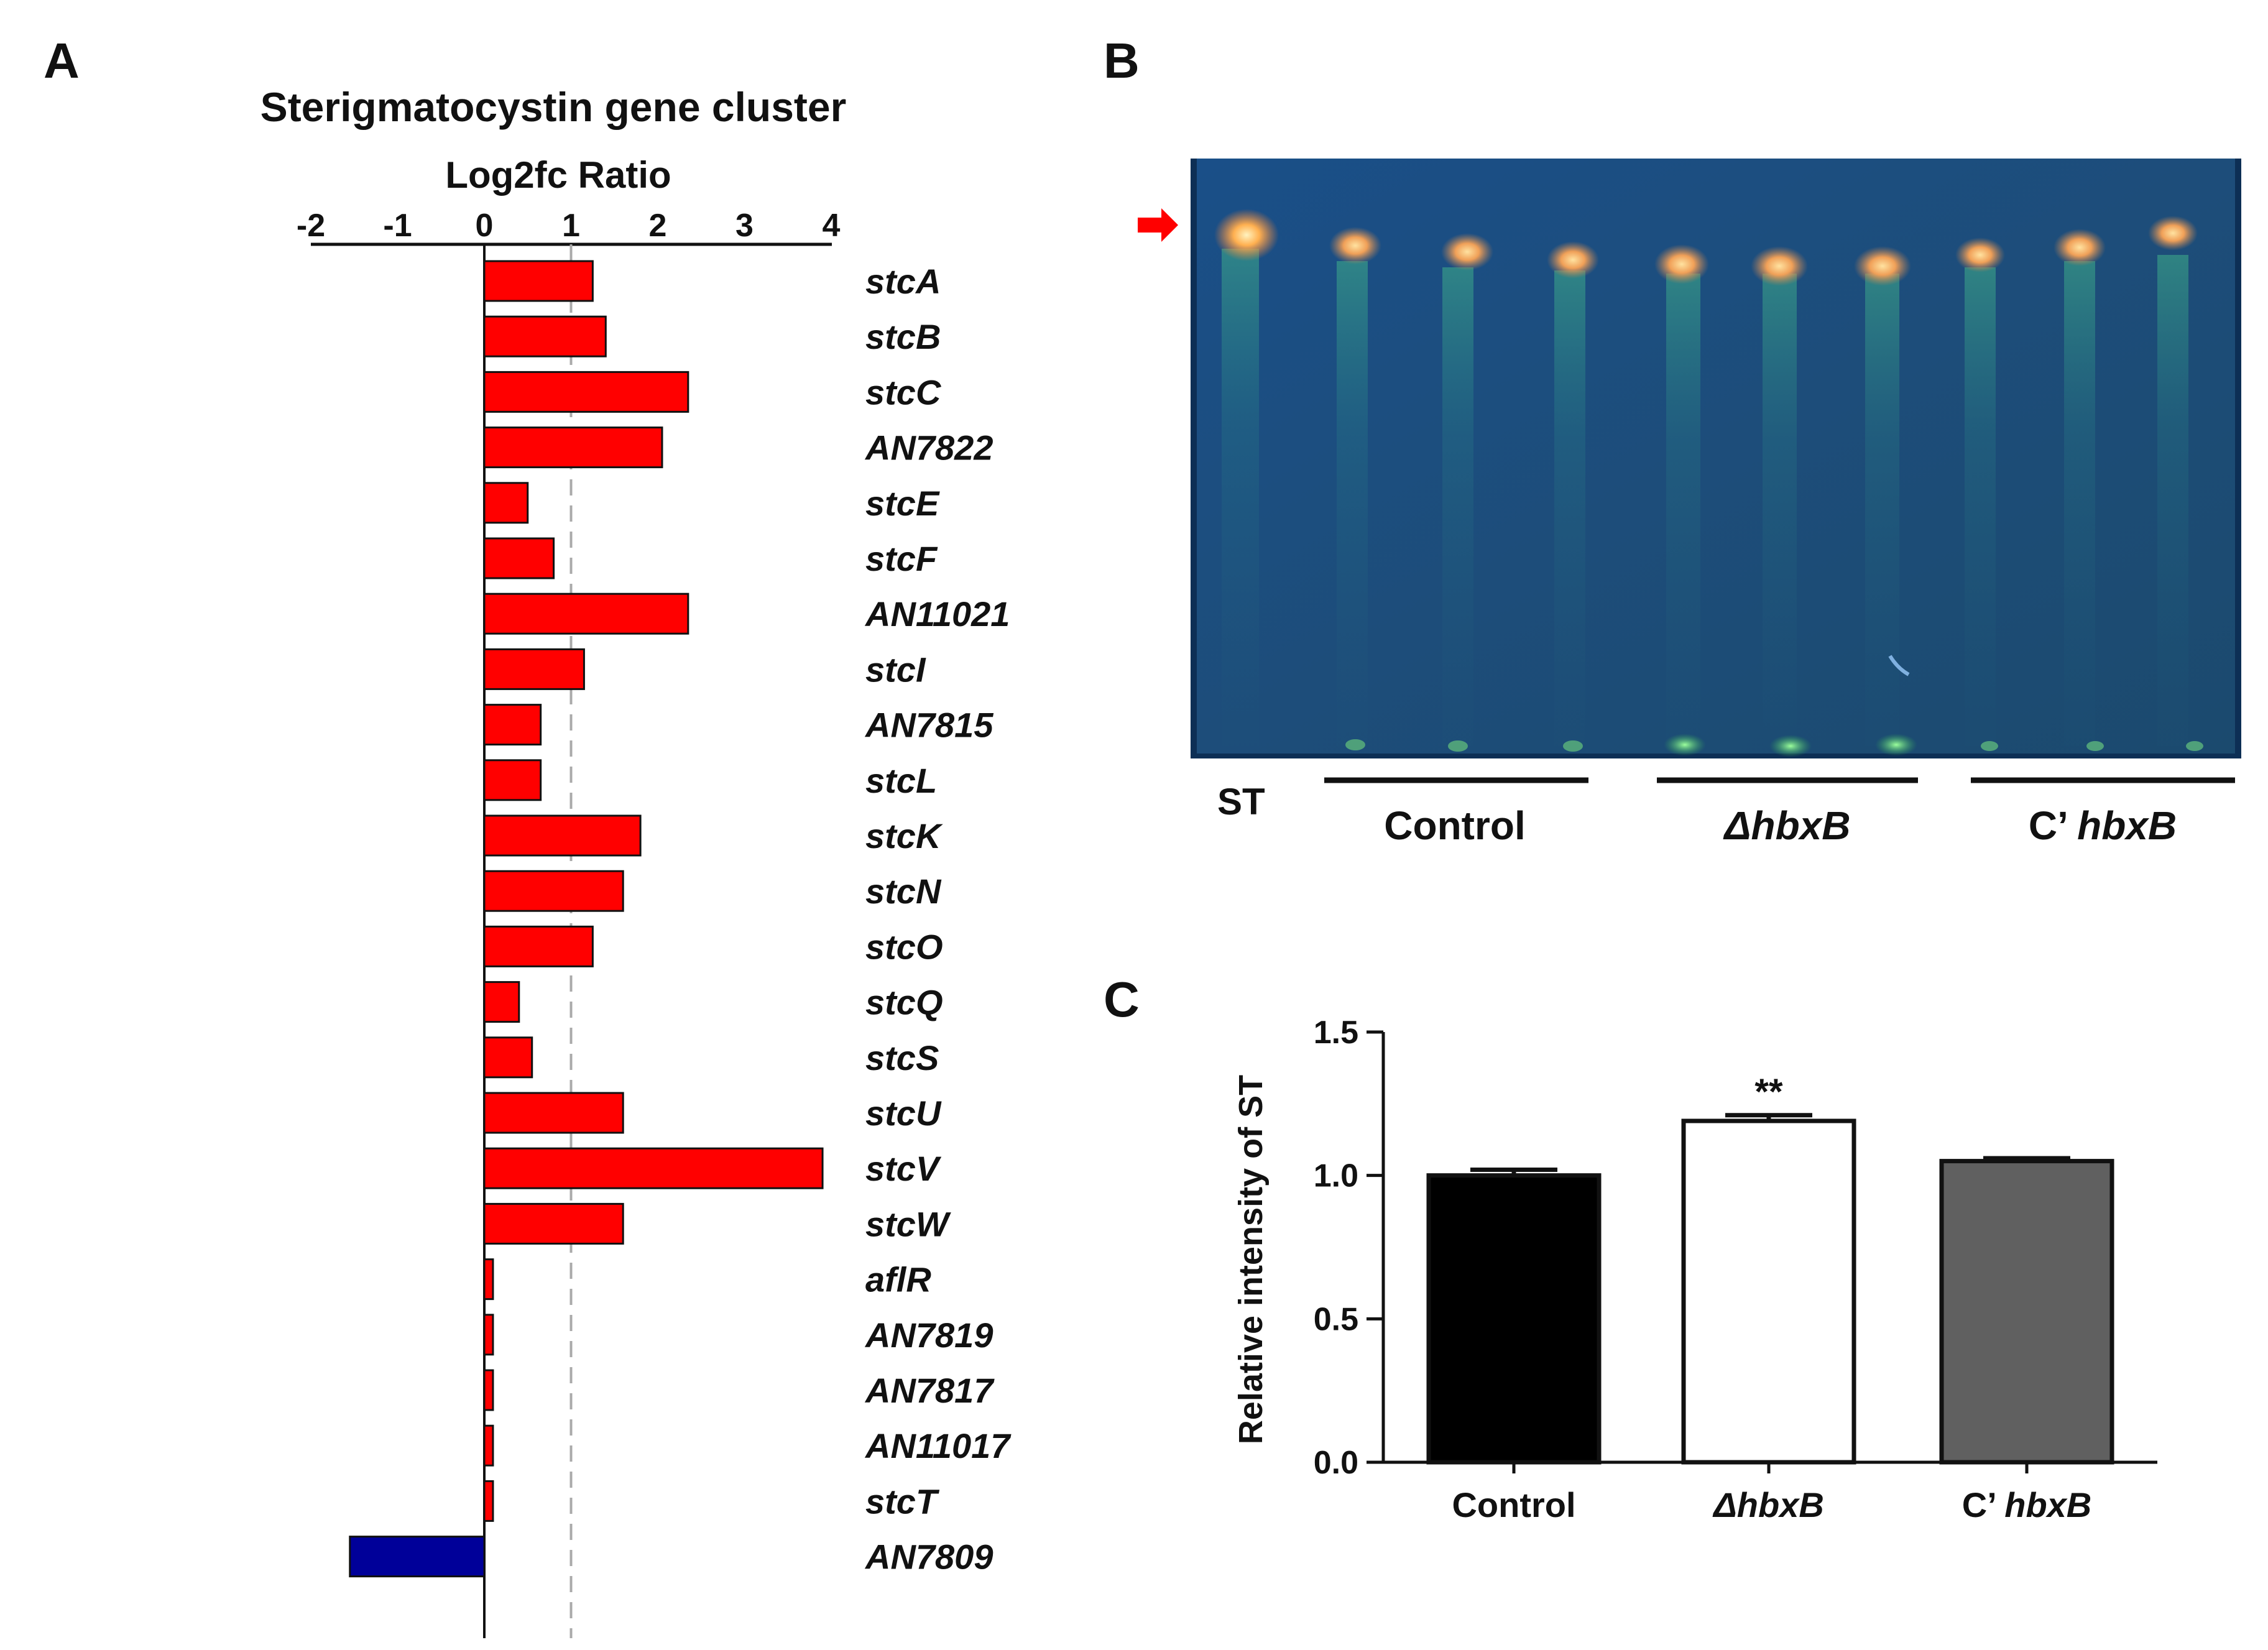  What do you see at coordinates (488, 1279) in the screenshot?
I see `bar-aflR` at bounding box center [488, 1279].